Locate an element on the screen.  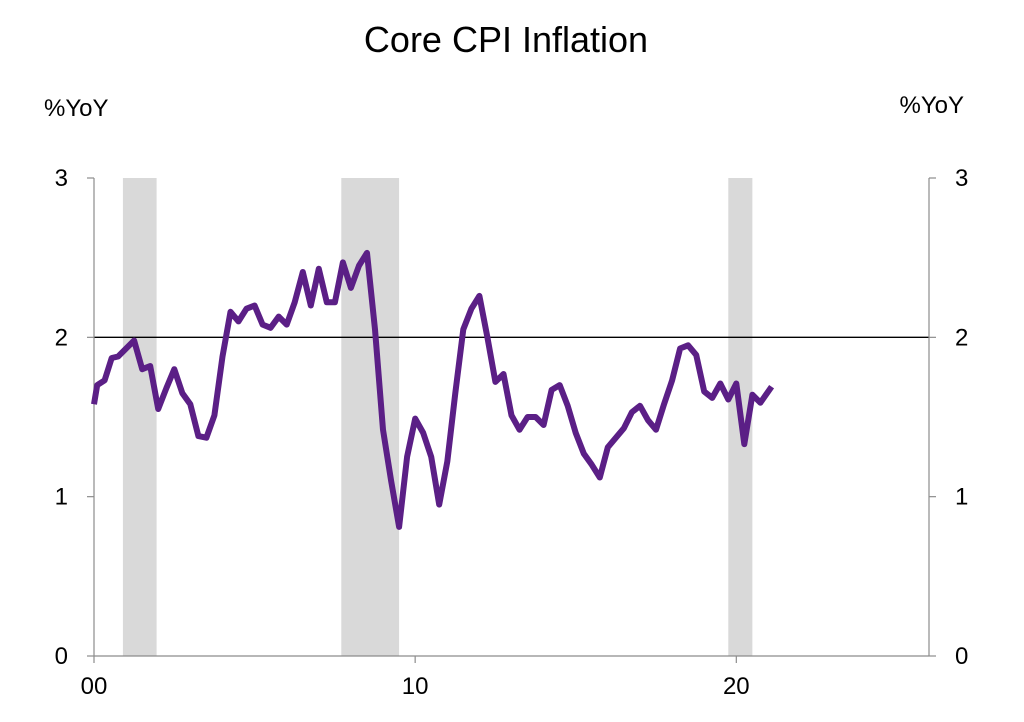
left-y-tick-label: 2 is located at coordinates (61, 337).